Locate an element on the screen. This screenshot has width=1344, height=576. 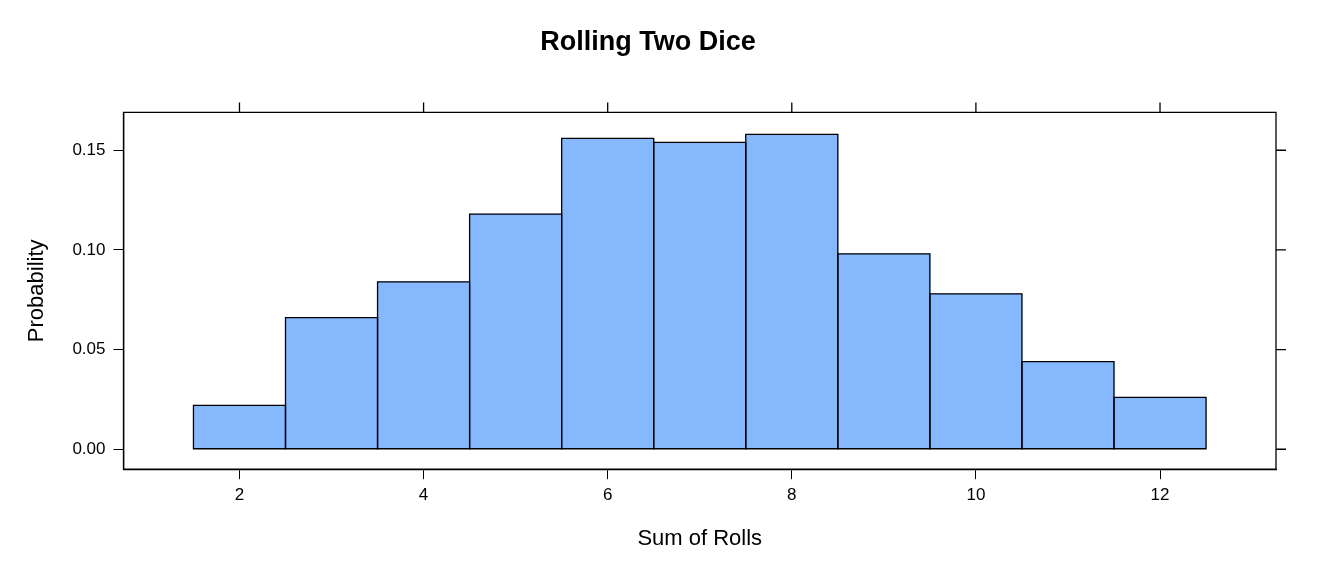
x-tick-label: 10 is located at coordinates (976, 495).